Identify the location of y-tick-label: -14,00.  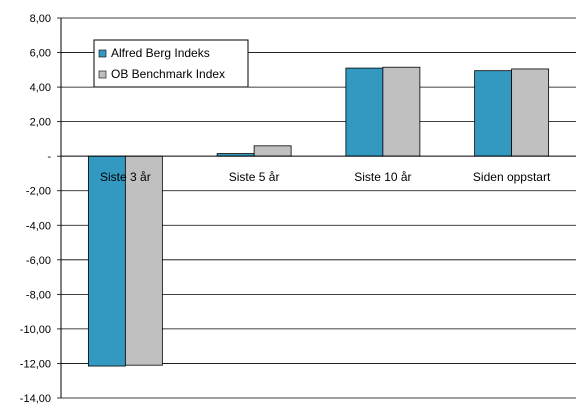
(35, 399).